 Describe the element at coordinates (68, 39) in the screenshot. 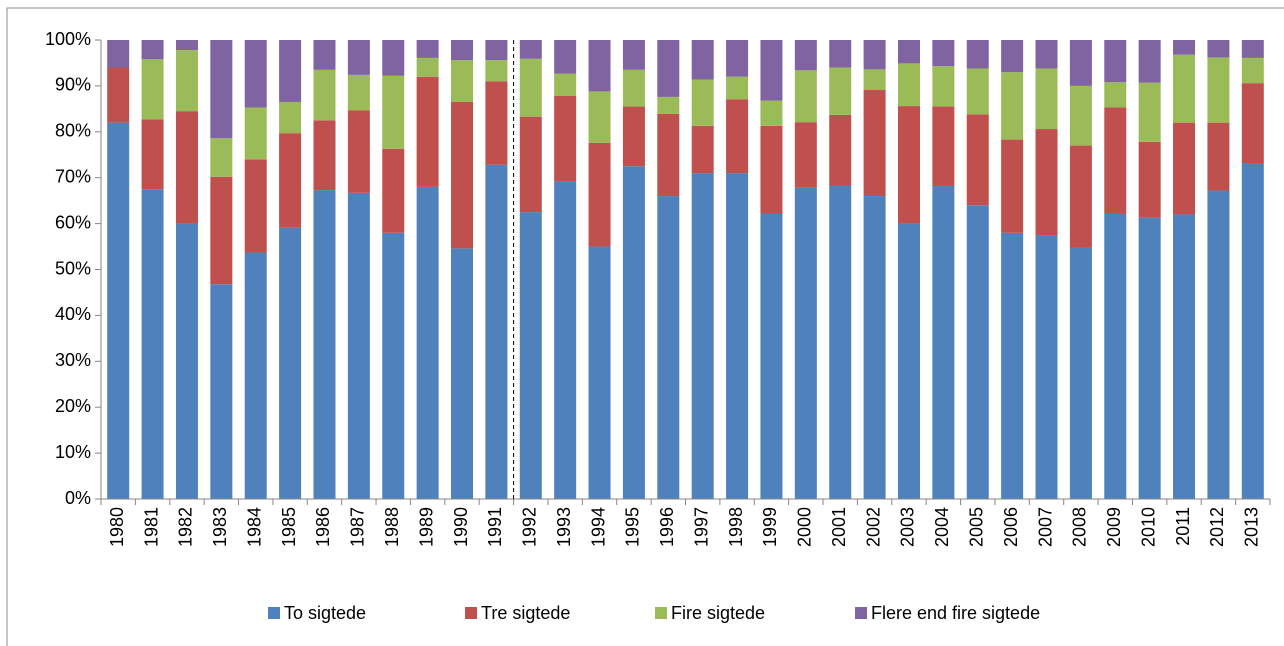

I see `y-tick-label: 100%` at that location.